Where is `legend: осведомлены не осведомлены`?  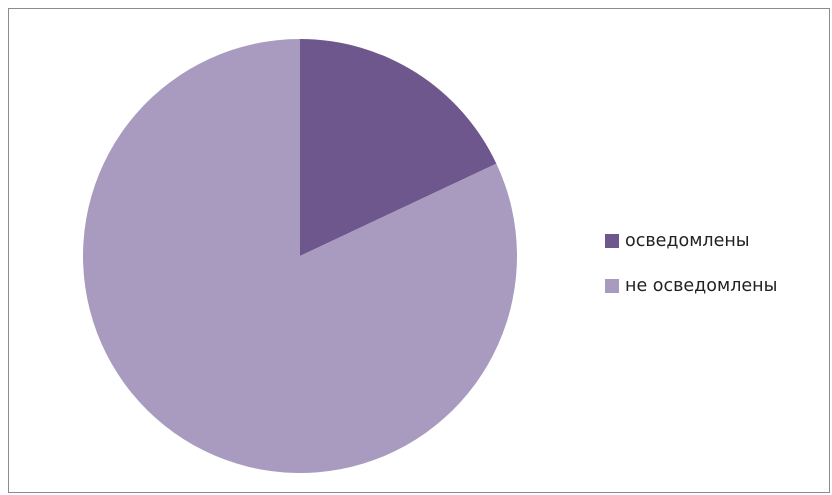 legend: осведомлены не осведомлены is located at coordinates (691, 276).